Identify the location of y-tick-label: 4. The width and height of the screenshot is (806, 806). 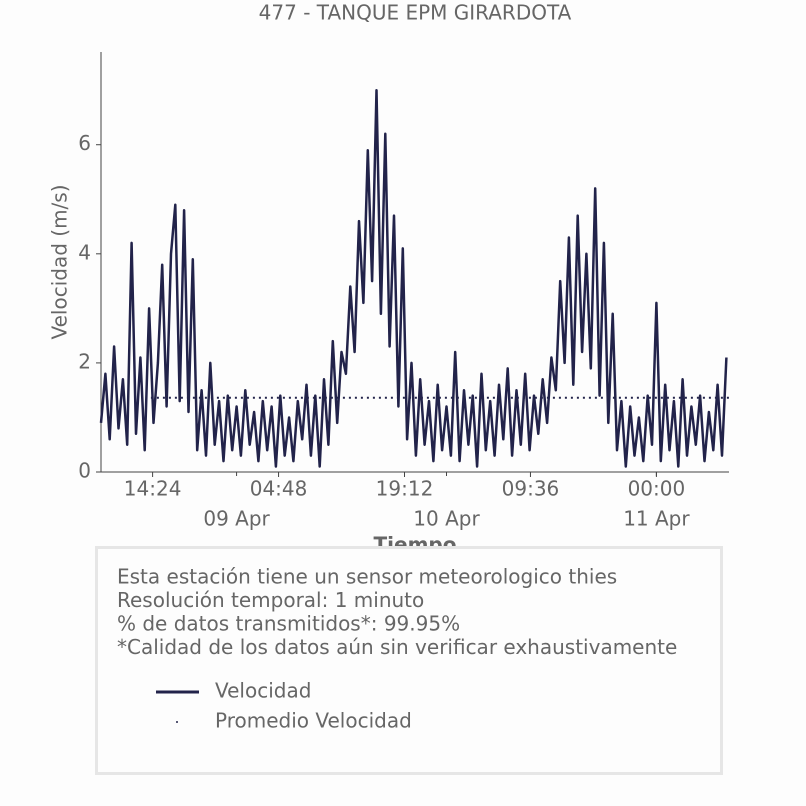
(84, 252).